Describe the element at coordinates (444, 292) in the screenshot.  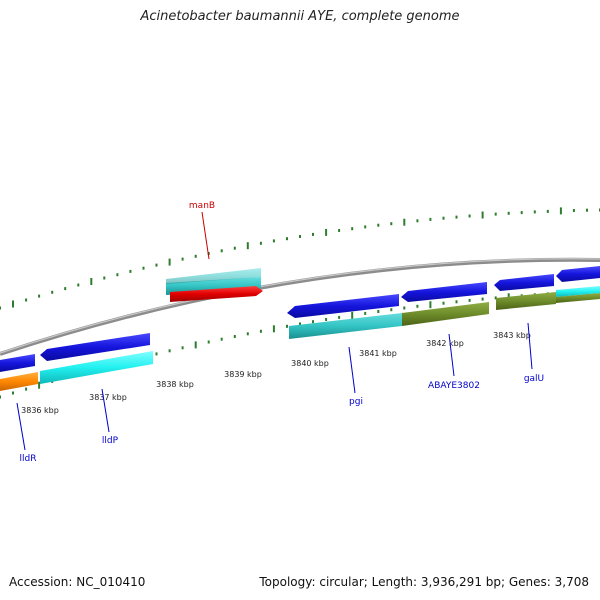
I see `cds-ABAYE3802-arrow` at that location.